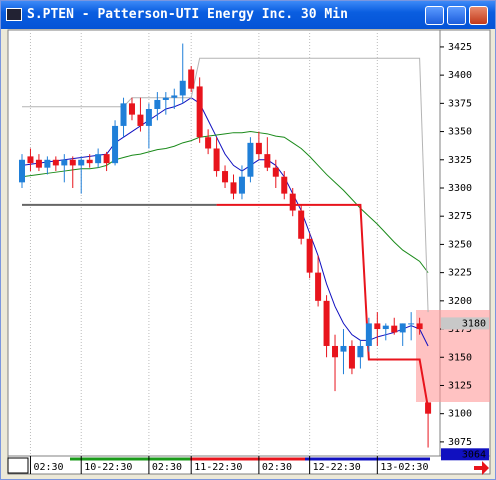 Image resolution: width=496 pixels, height=480 pixels. Describe the element at coordinates (14, 14) in the screenshot. I see `window-icon` at that location.